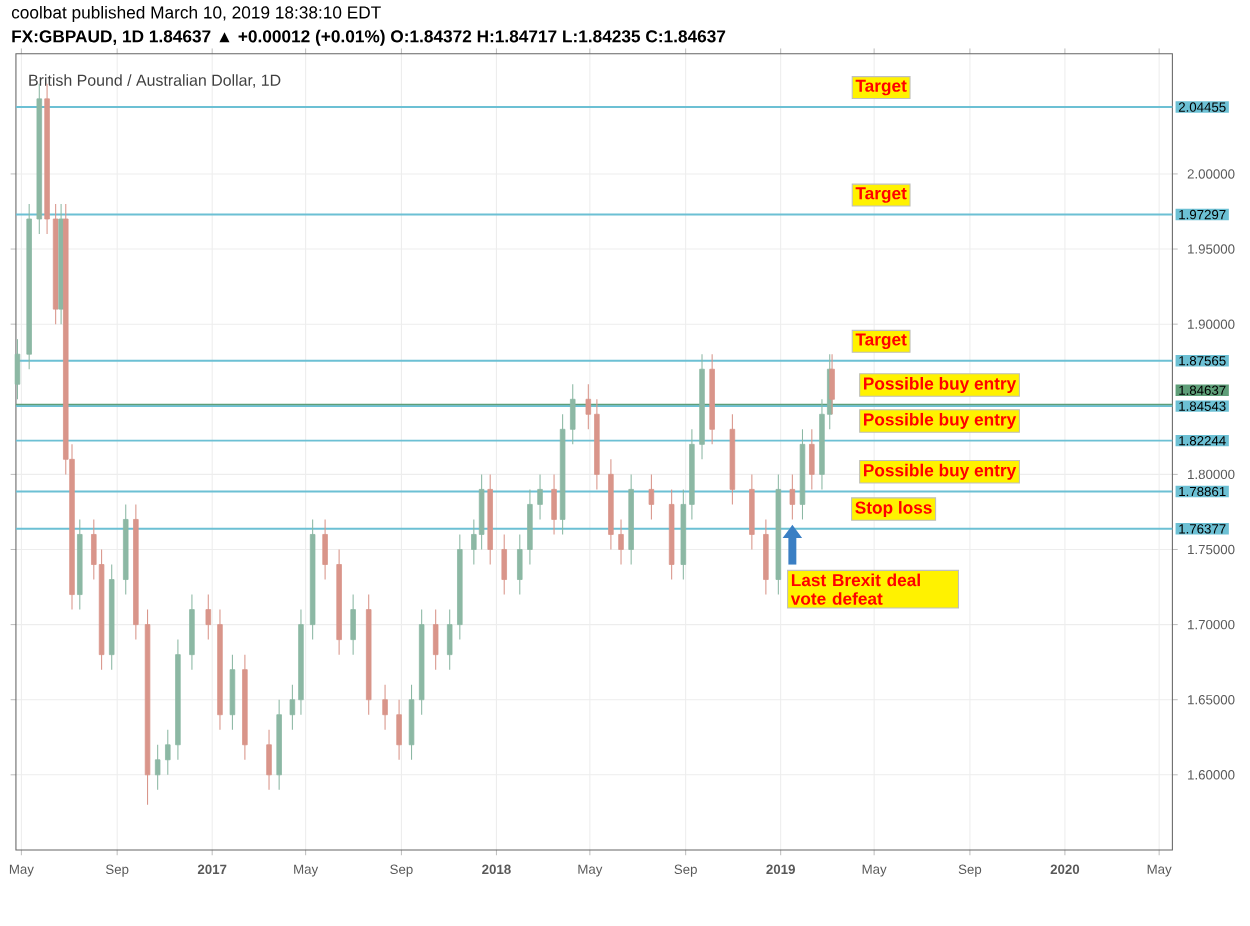 Image resolution: width=1250 pixels, height=926 pixels. I want to click on text: coolbat published March 10, 2019 18:38:10 EDT, so click(196, 14).